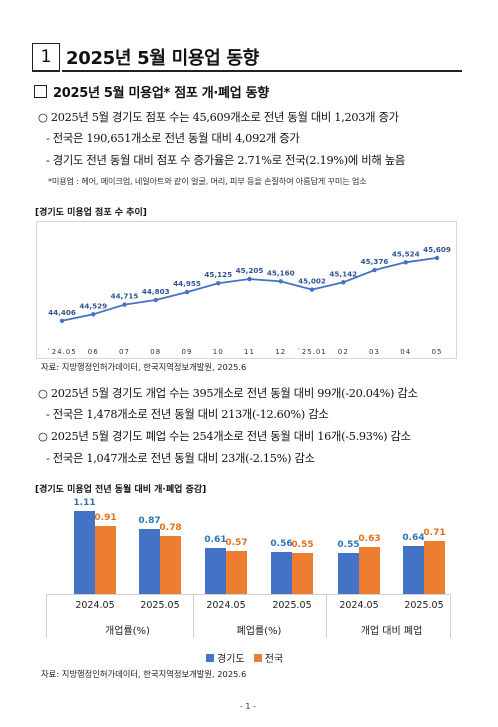 The image size is (498, 727). What do you see at coordinates (170, 527) in the screenshot?
I see `bar-label-national: 0.78` at bounding box center [170, 527].